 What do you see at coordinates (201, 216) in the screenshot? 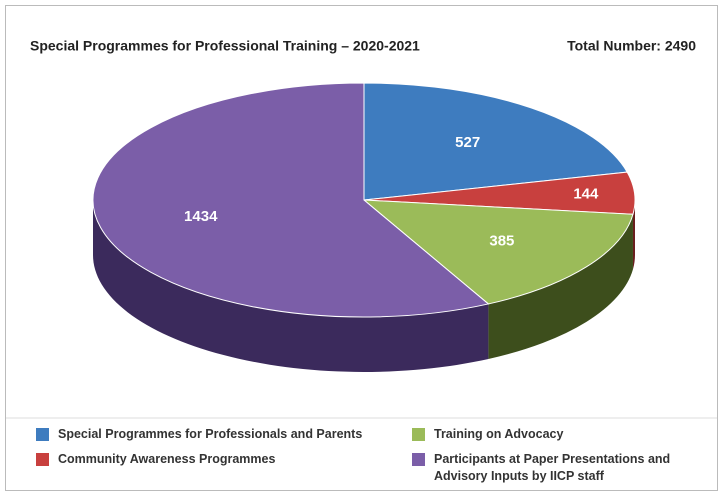
I see `slice-label: 1434` at bounding box center [201, 216].